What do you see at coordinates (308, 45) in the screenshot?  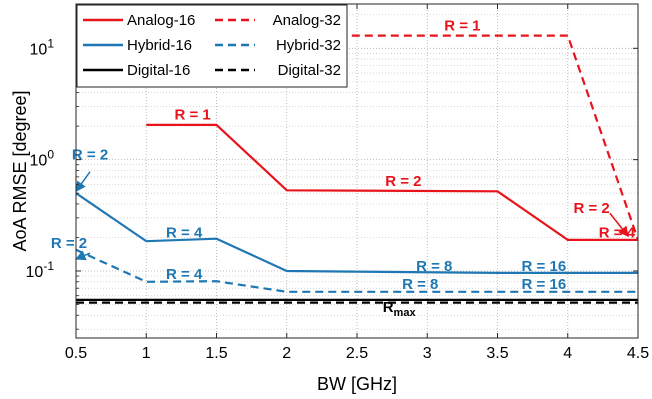 I see `legend-label-hybrid-32: Hybrid-32` at bounding box center [308, 45].